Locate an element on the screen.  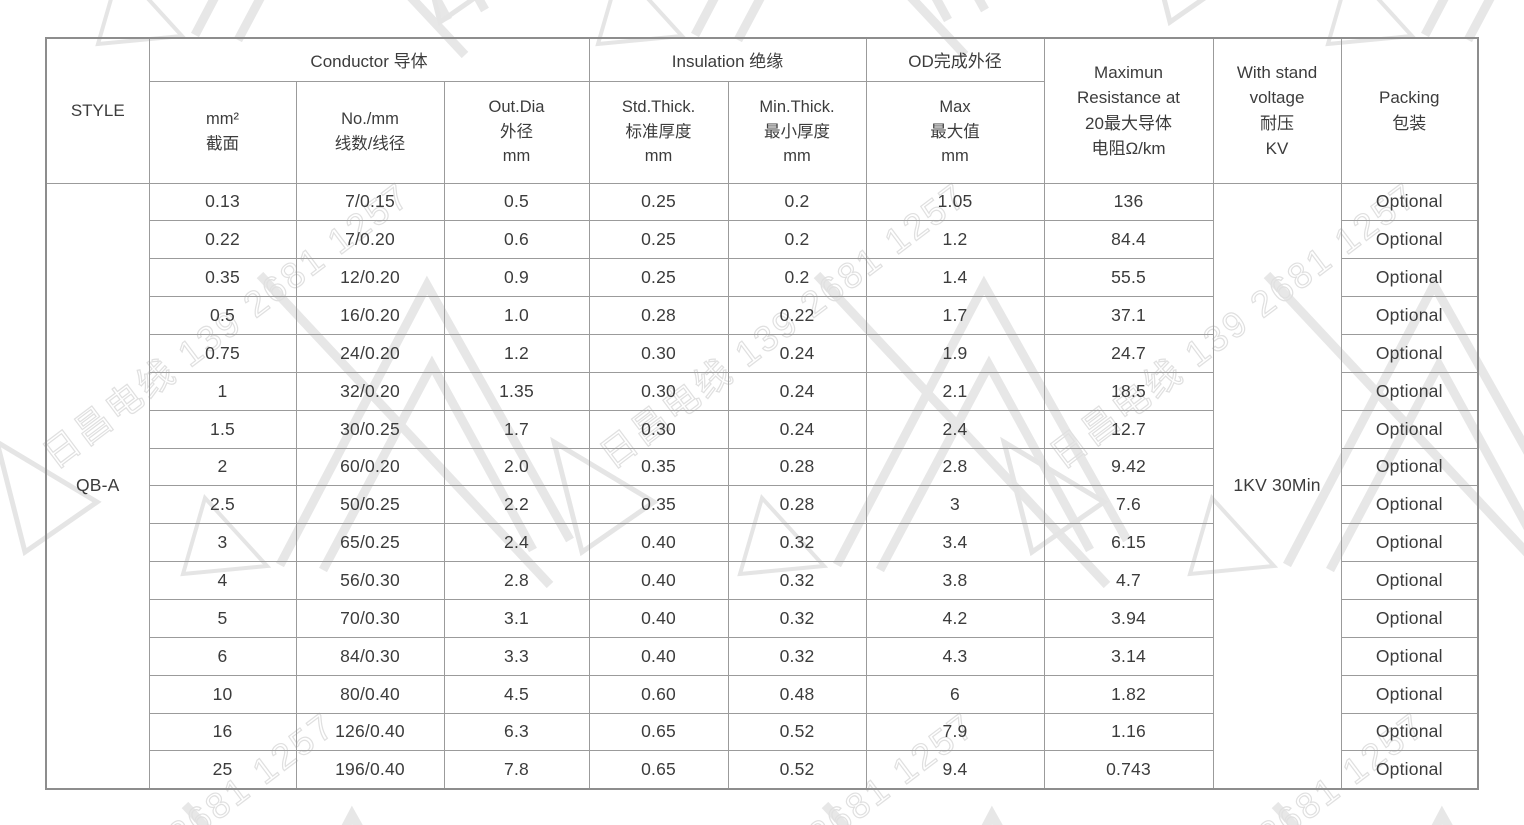
cell-resistance: 55.5 is located at coordinates (1128, 278).